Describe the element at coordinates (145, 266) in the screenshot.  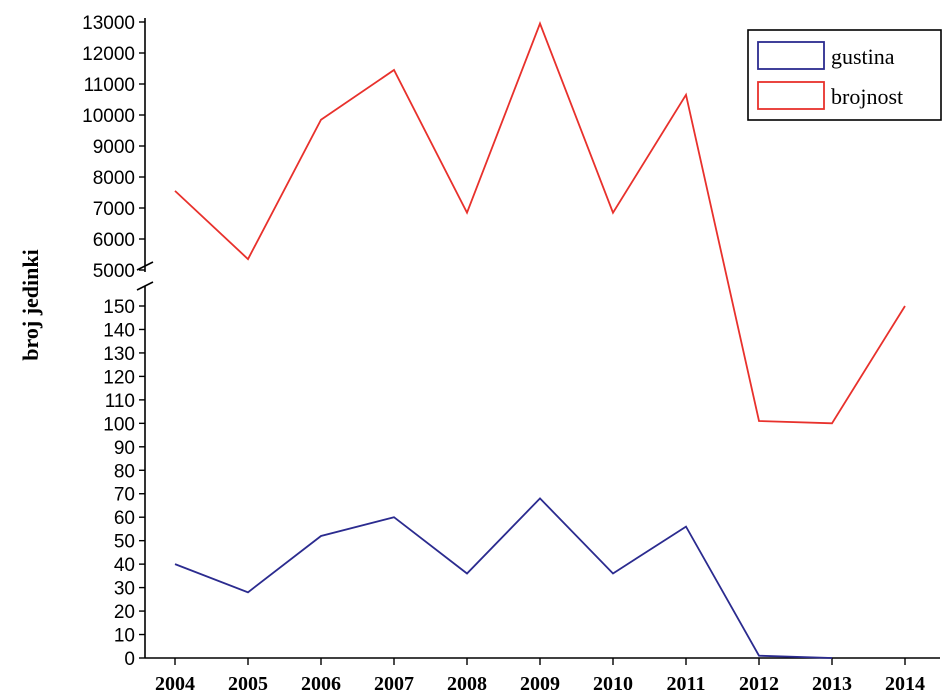
I see `axis-break-mark-top` at that location.